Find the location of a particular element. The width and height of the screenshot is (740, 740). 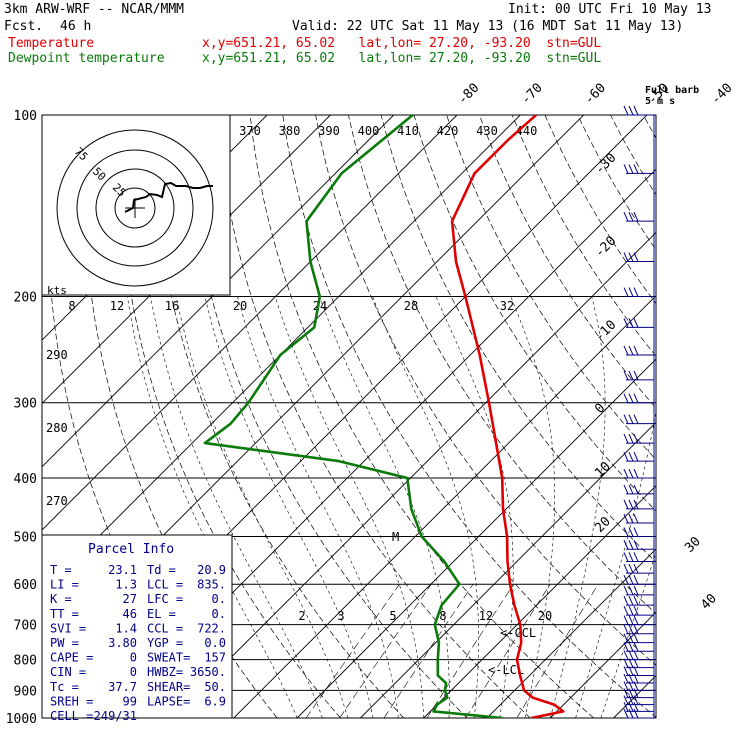

parcel-title: Parcel Info is located at coordinates (131, 549).